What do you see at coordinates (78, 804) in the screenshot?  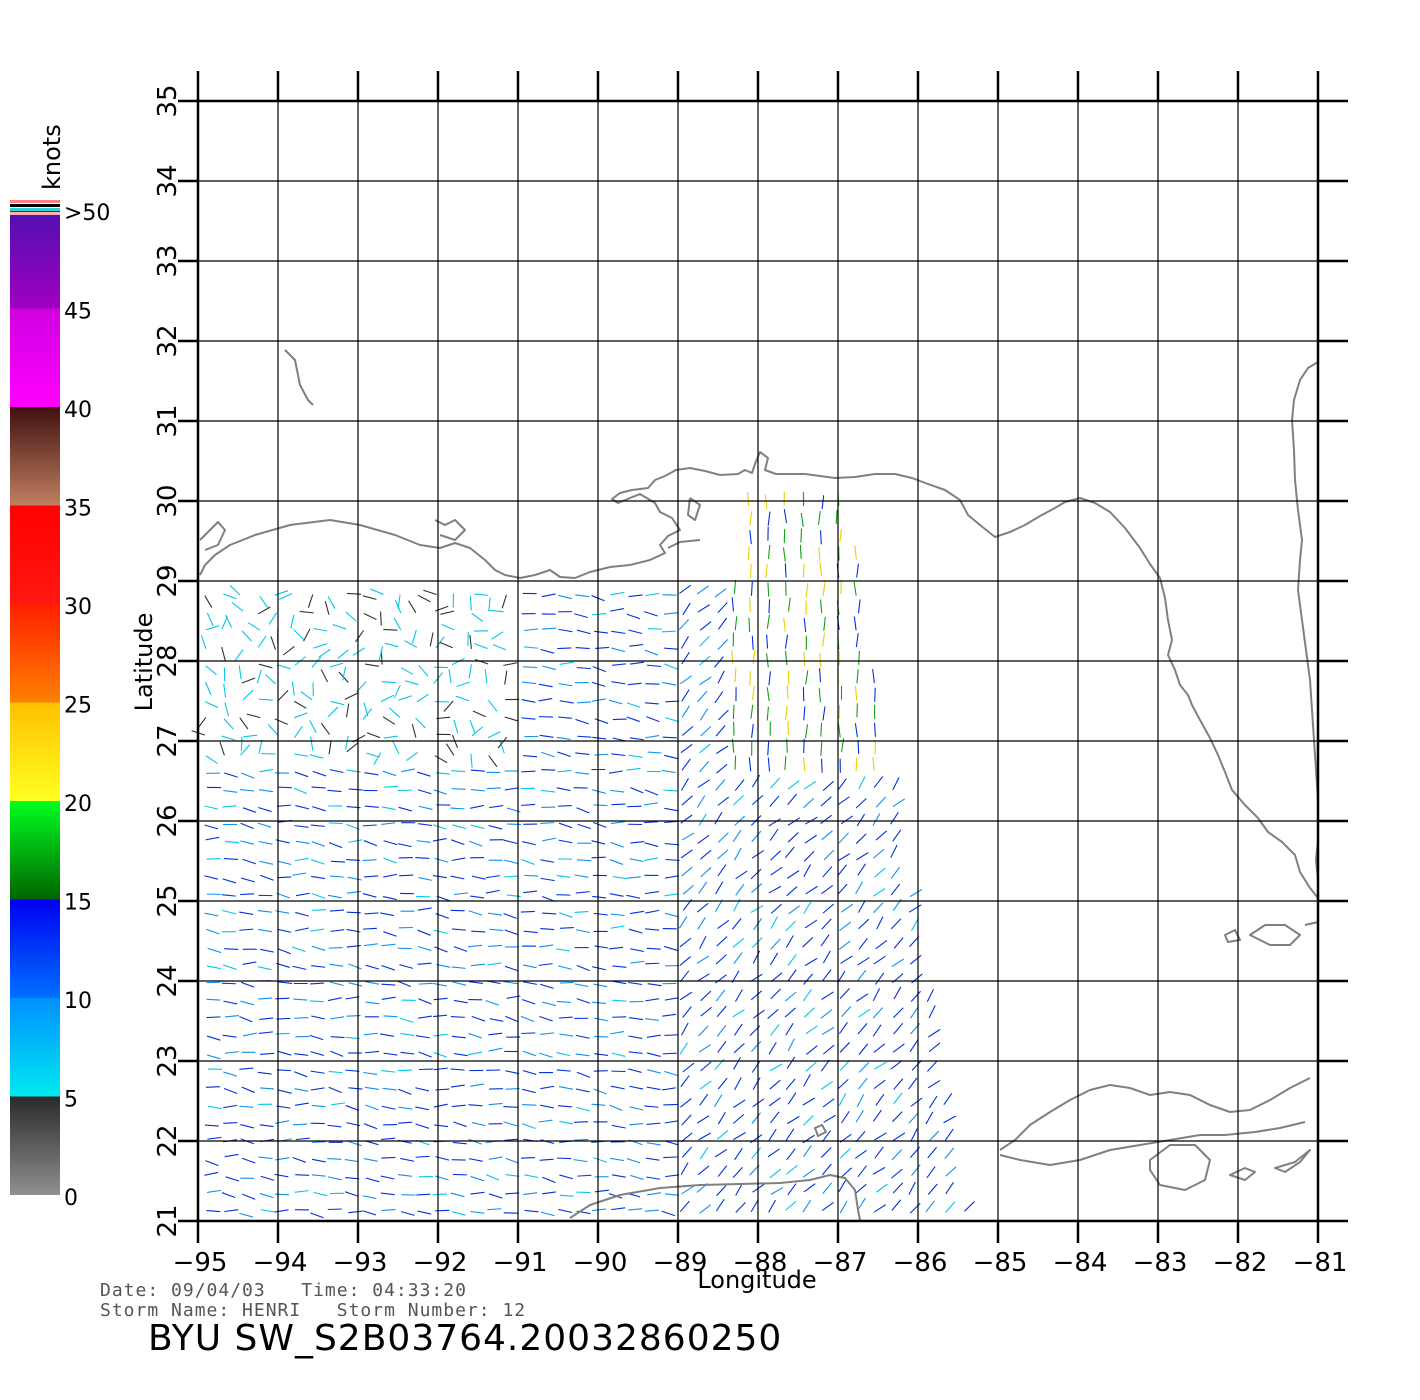 I see `colorbar-tick-label: 20` at bounding box center [78, 804].